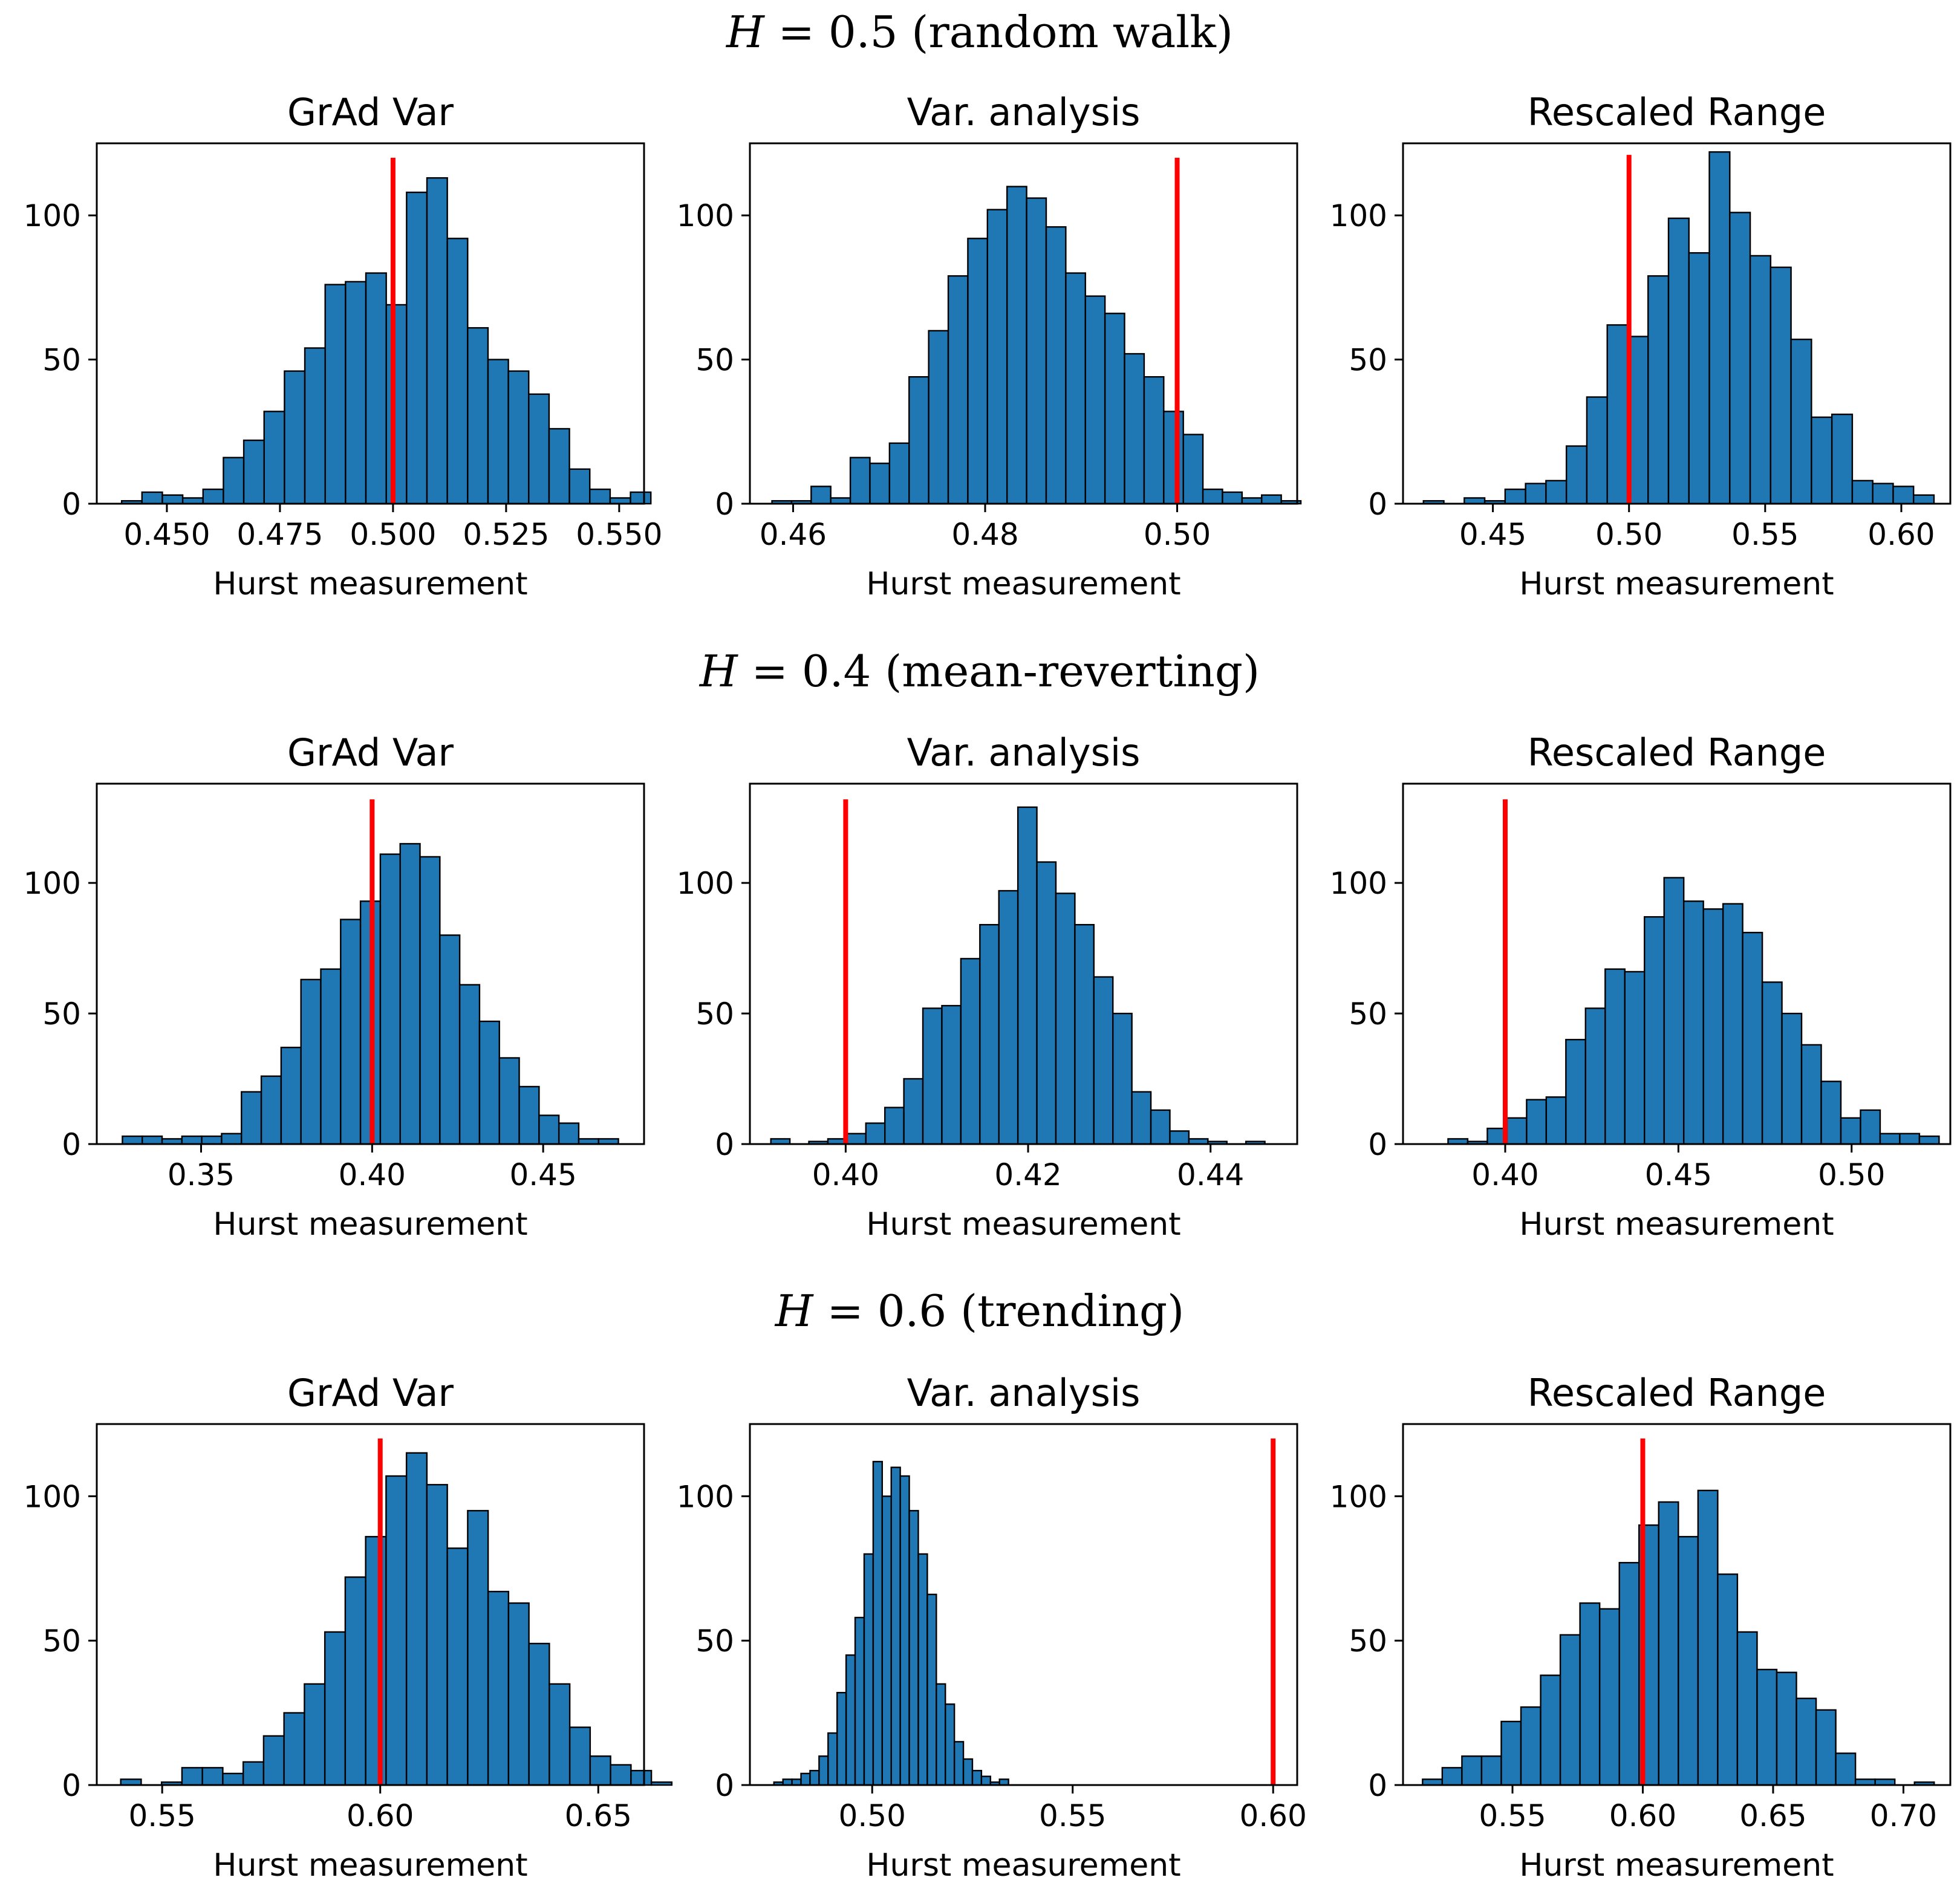  What do you see at coordinates (542, 1175) in the screenshot?
I see `x-tick-label: 0.45` at bounding box center [542, 1175].